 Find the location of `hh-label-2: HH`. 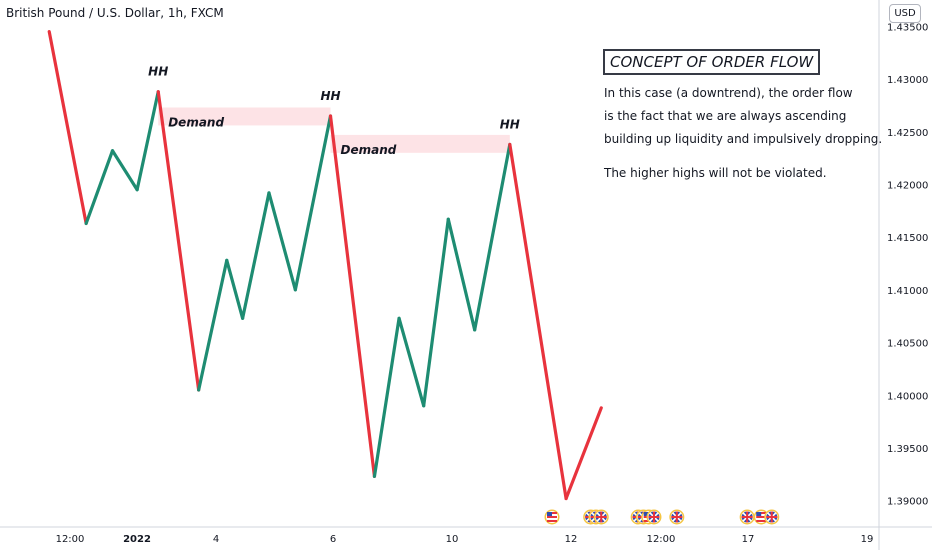

hh-label-2: HH is located at coordinates (330, 96).